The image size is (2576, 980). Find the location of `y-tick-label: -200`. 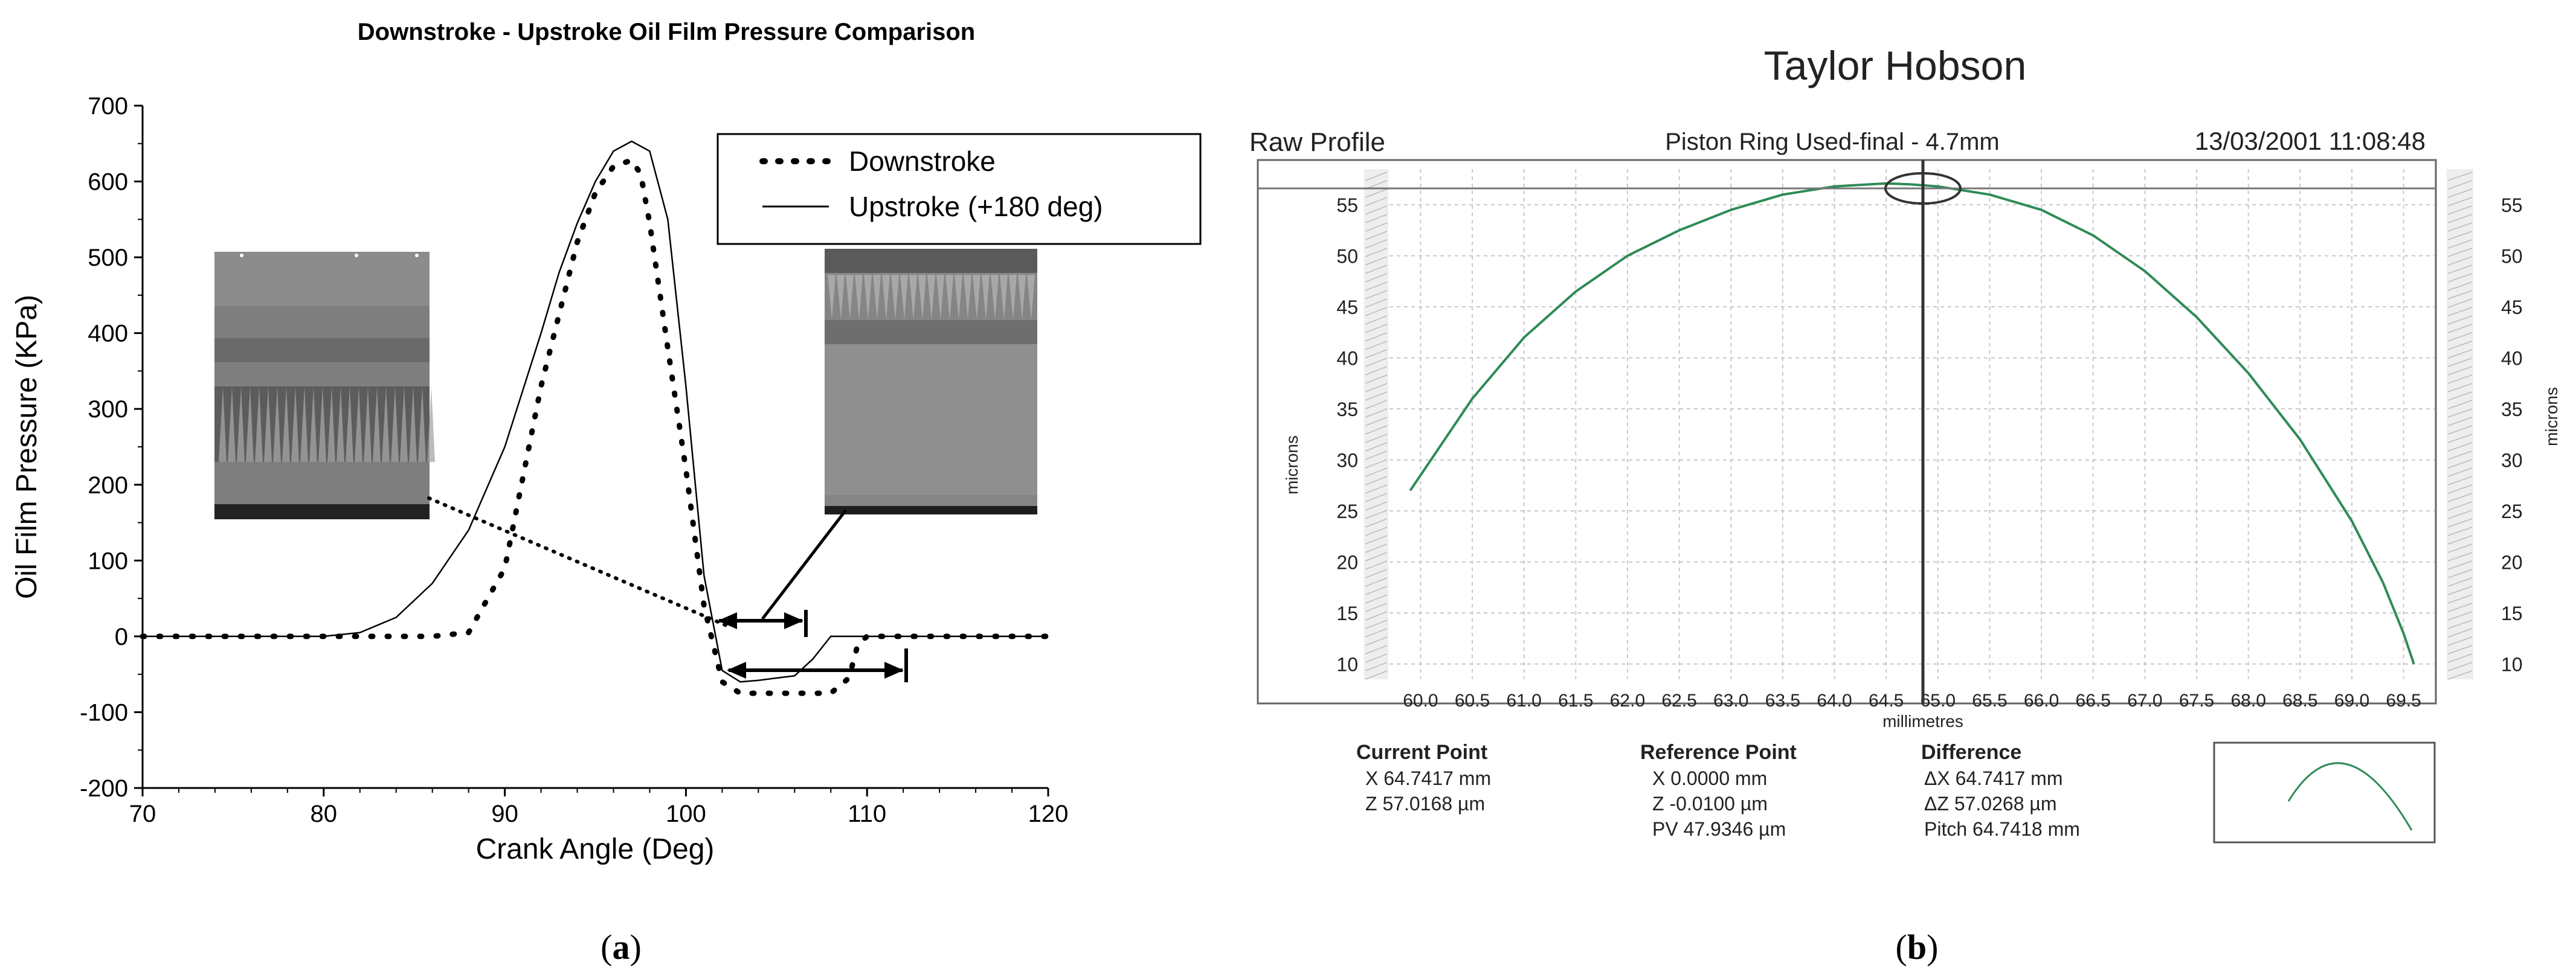

y-tick-label: -200 is located at coordinates (104, 788).